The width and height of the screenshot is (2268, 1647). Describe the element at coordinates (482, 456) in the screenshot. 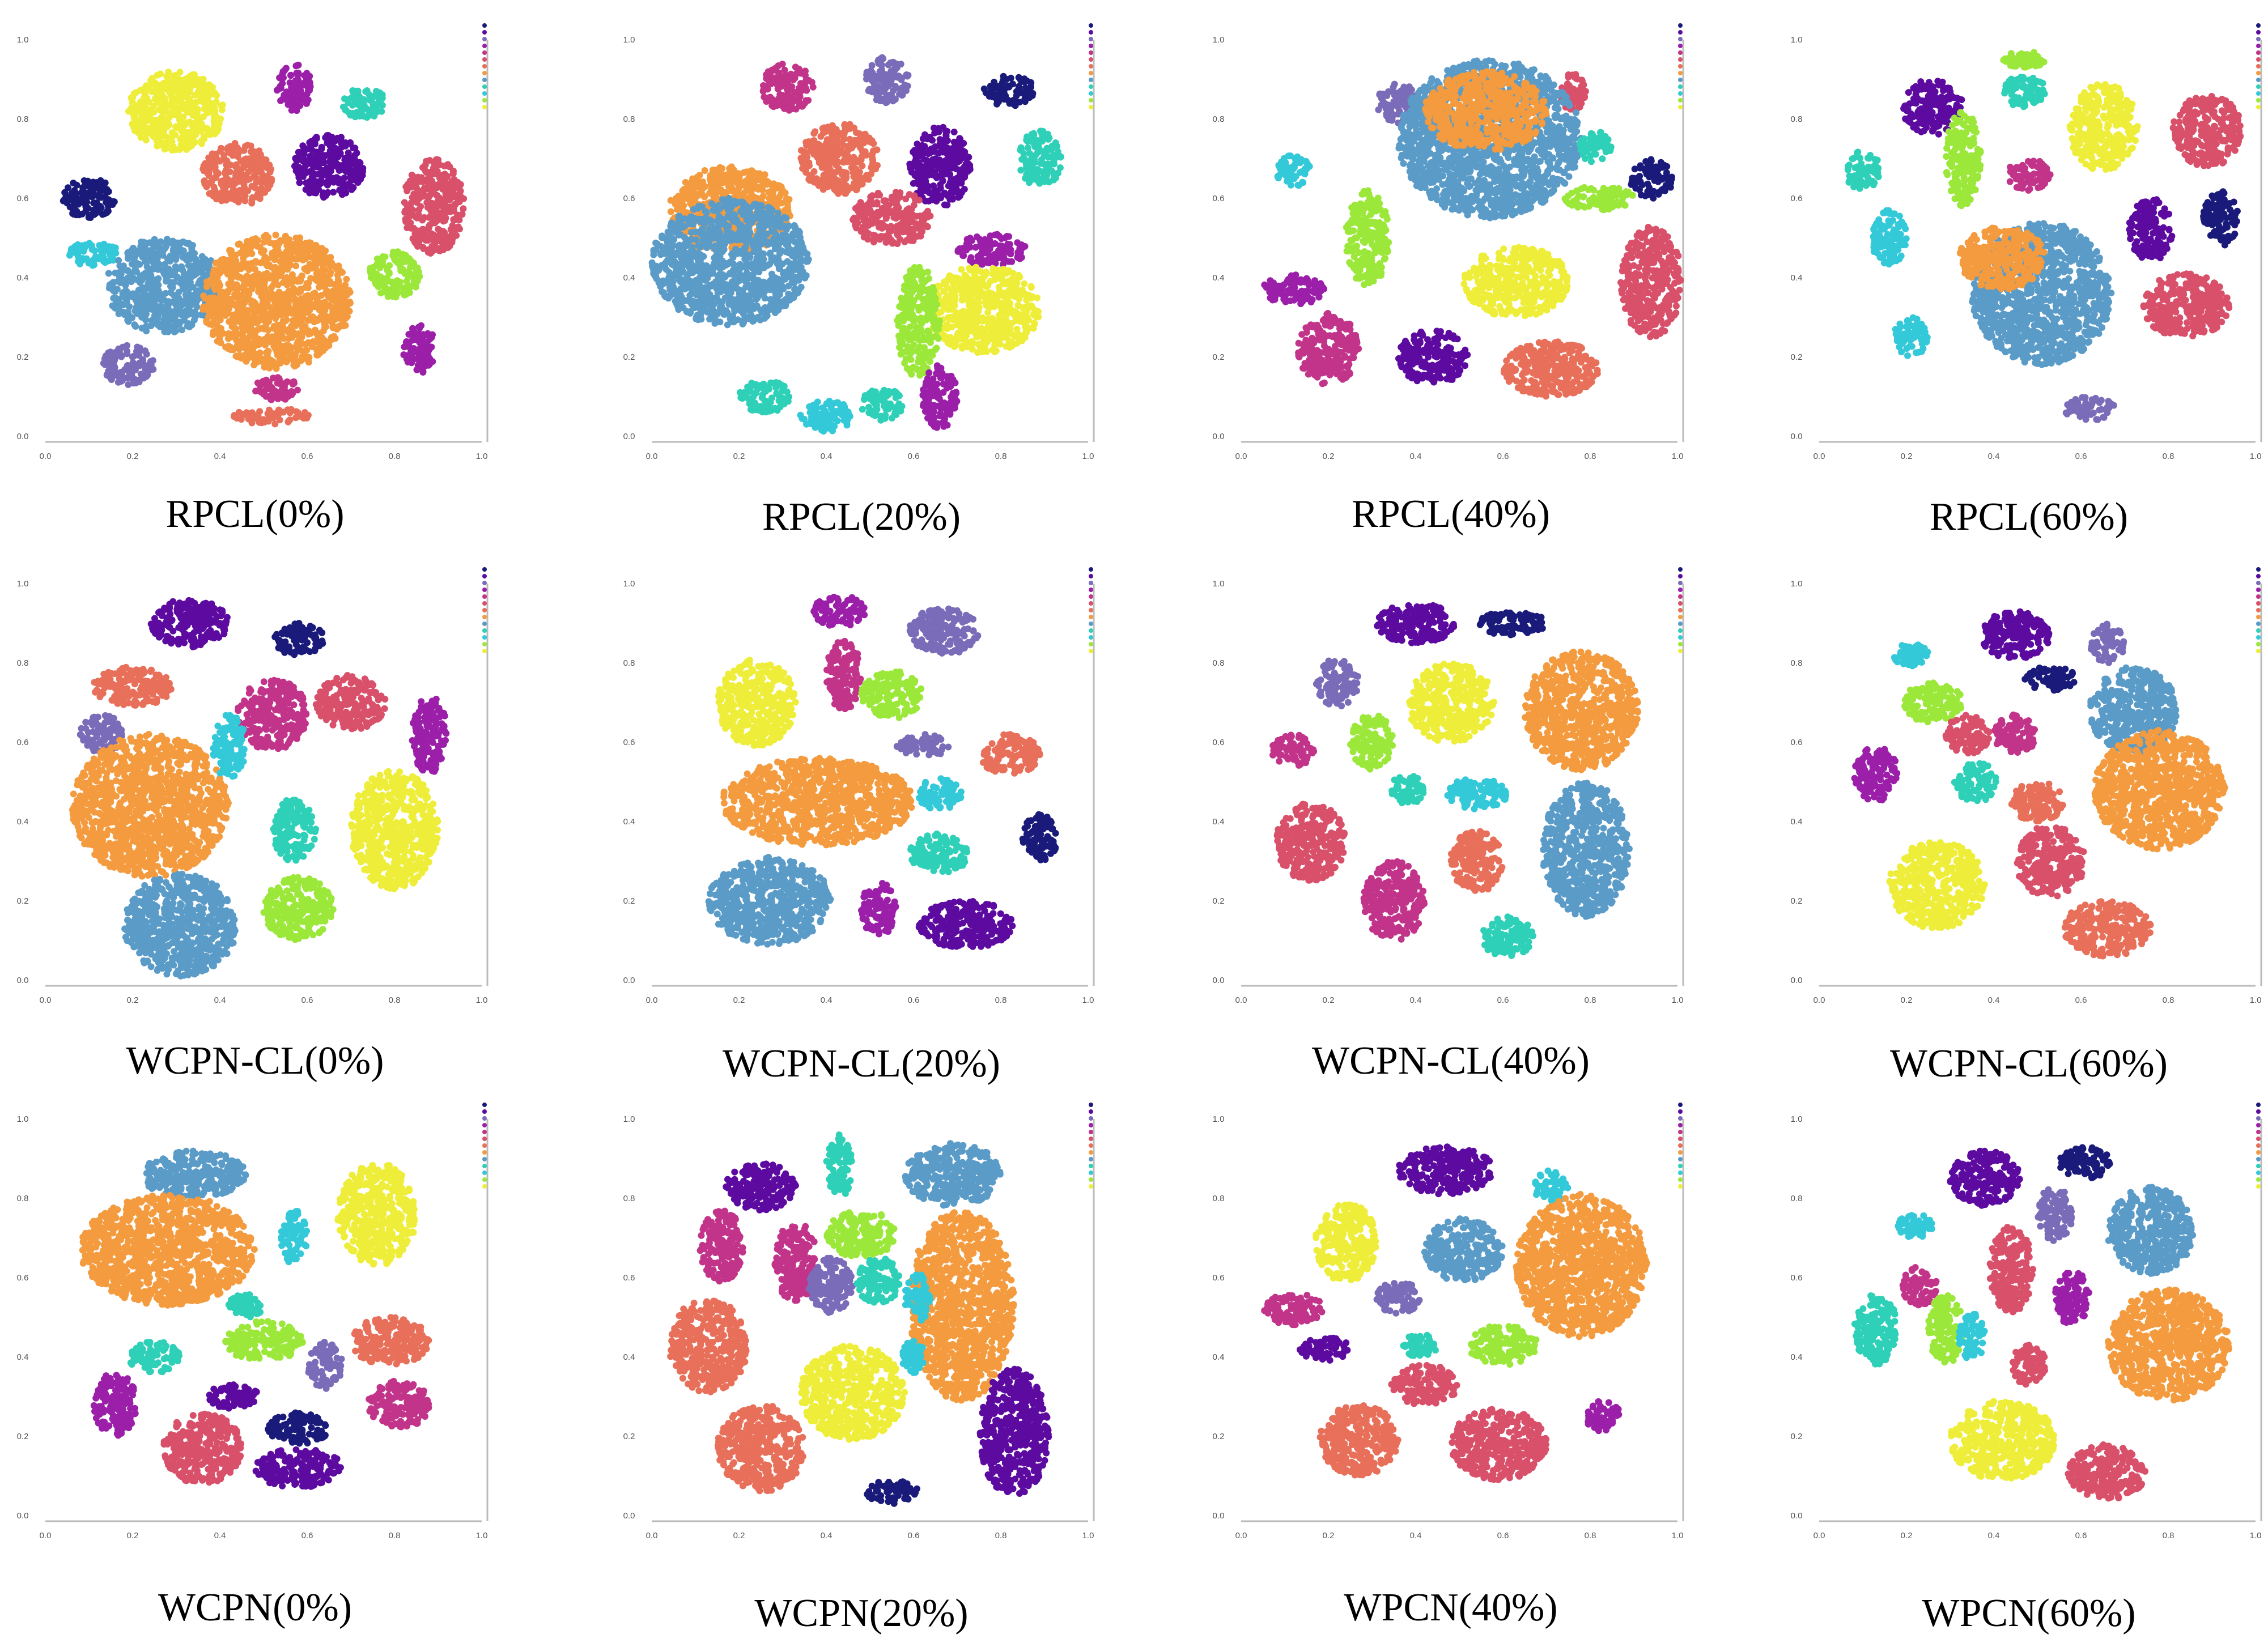

I see `x-tick-label: 1.0` at that location.